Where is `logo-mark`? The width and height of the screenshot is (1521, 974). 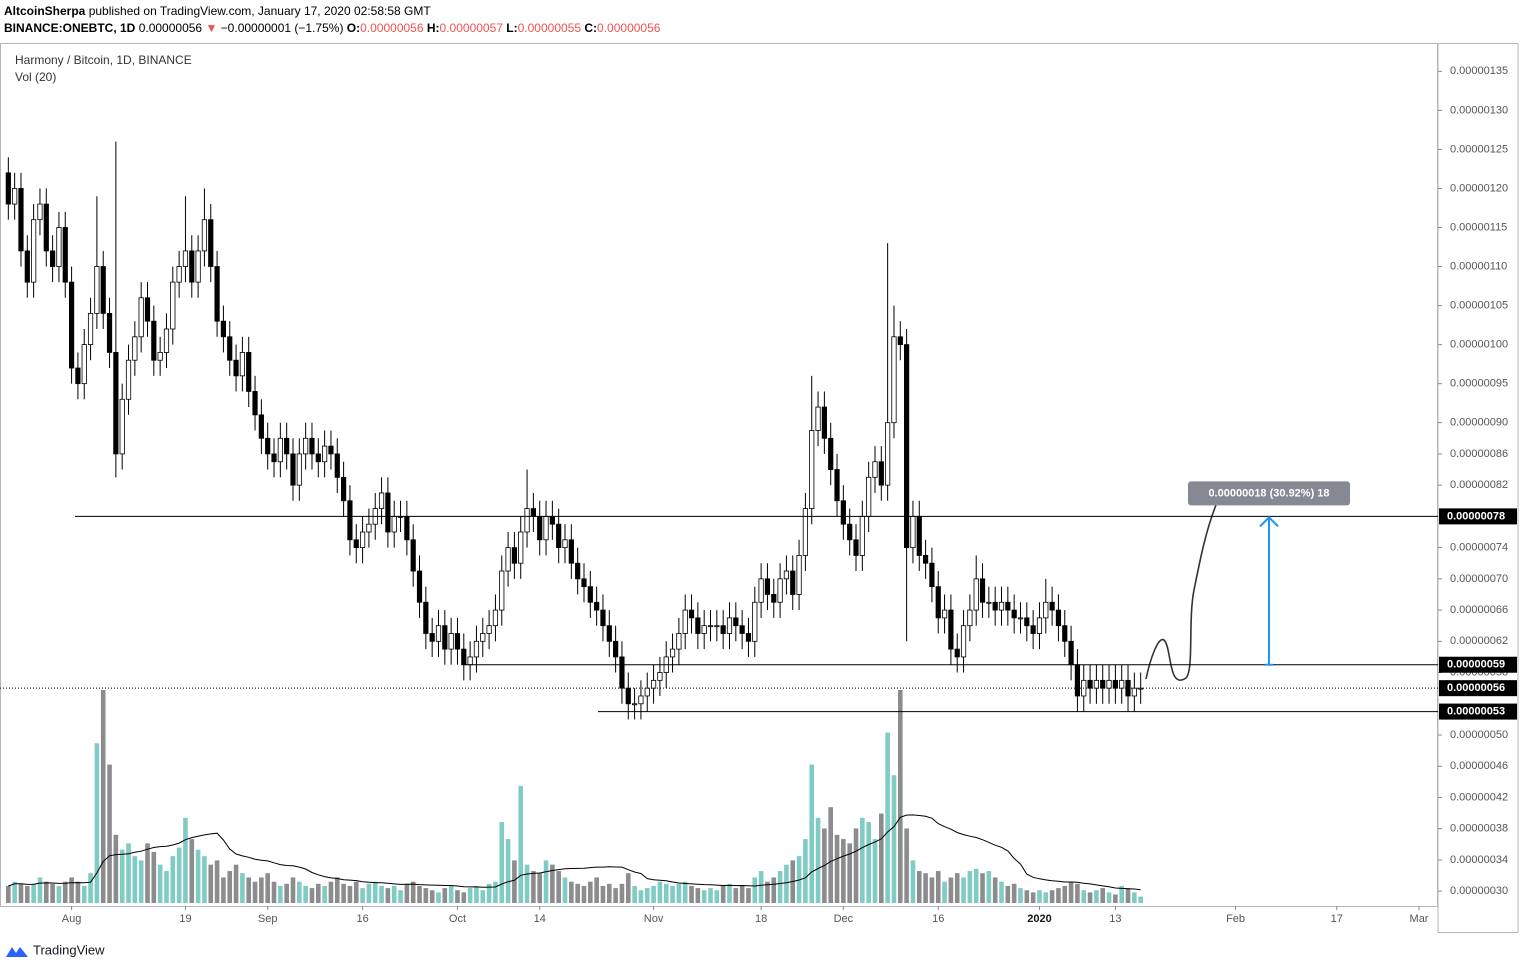
logo-mark is located at coordinates (17, 952).